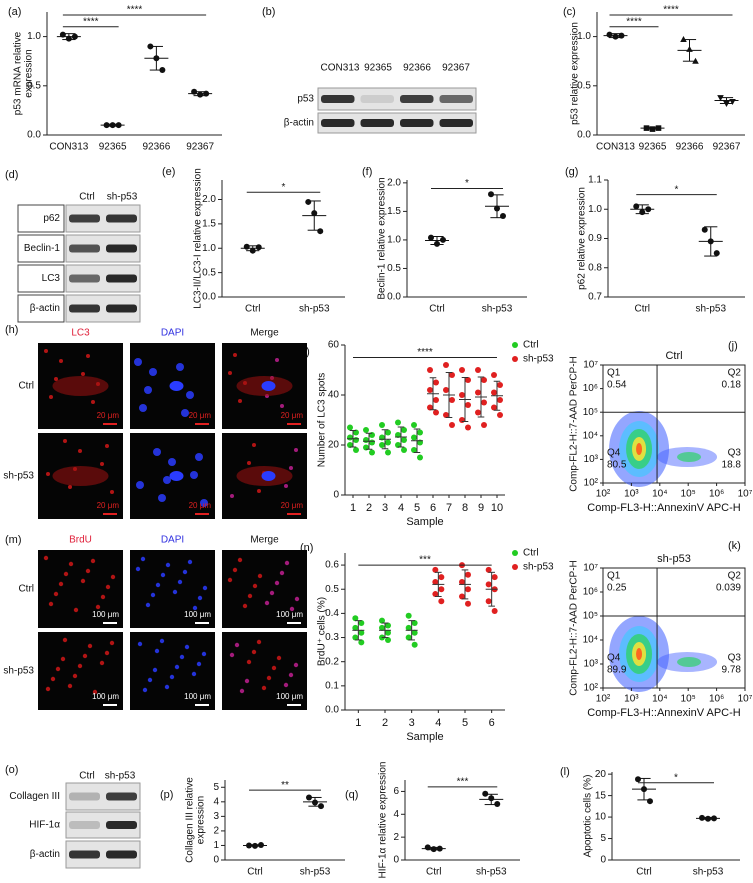  Describe the element at coordinates (659, 494) in the screenshot. I see `x-tick-label: 10⁴` at that location.